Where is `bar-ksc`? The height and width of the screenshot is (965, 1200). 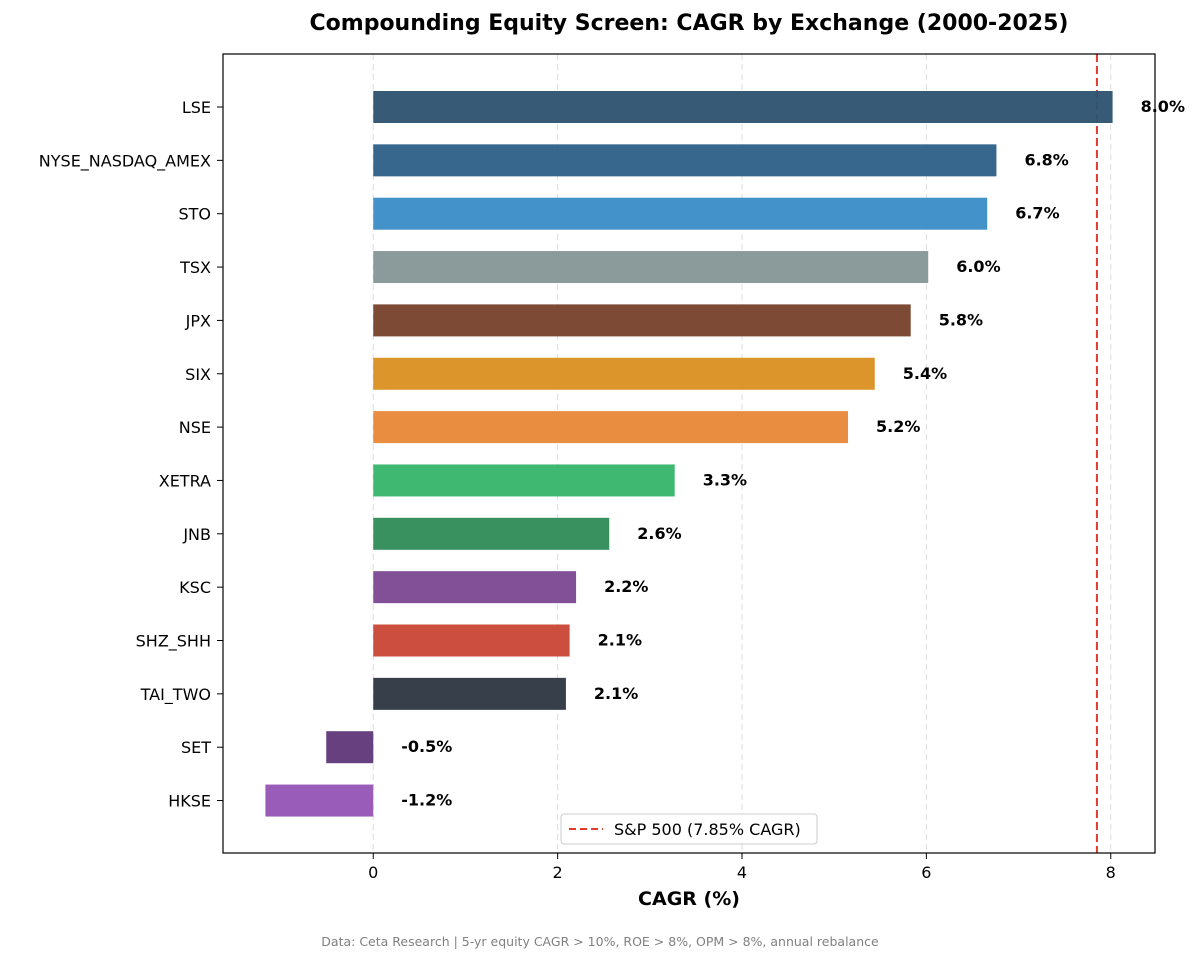 bar-ksc is located at coordinates (475, 587).